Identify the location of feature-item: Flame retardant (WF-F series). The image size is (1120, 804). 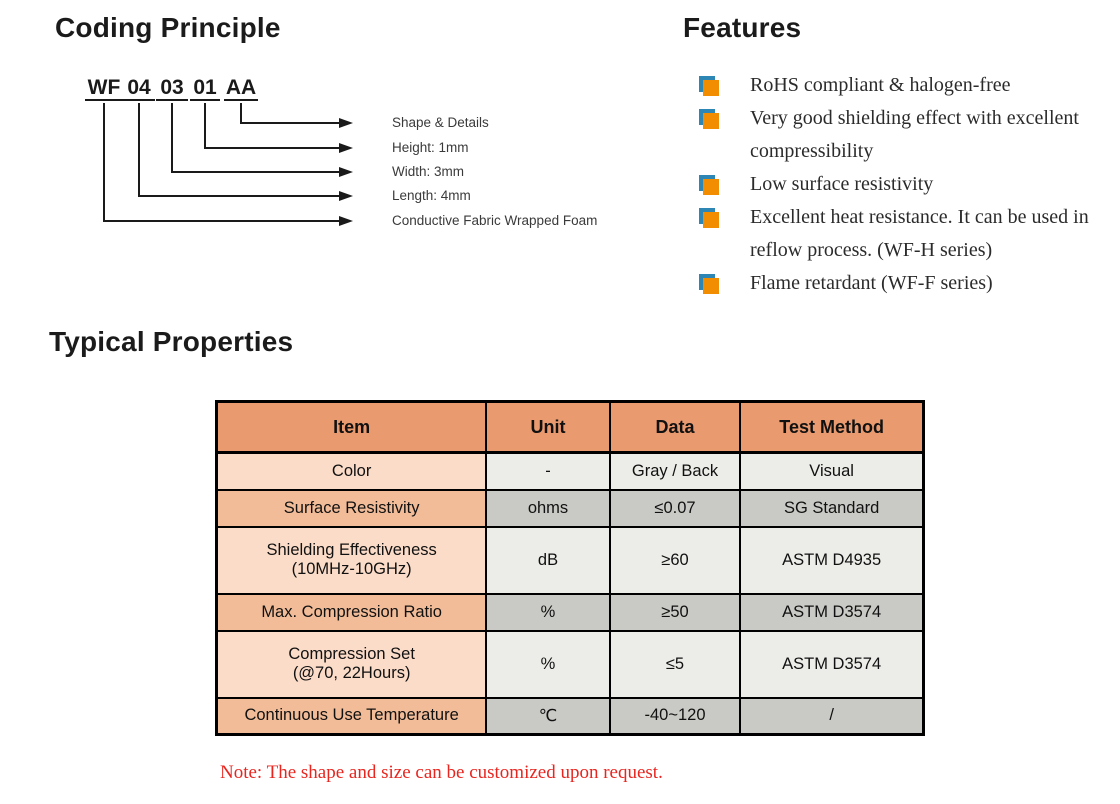
(899, 283).